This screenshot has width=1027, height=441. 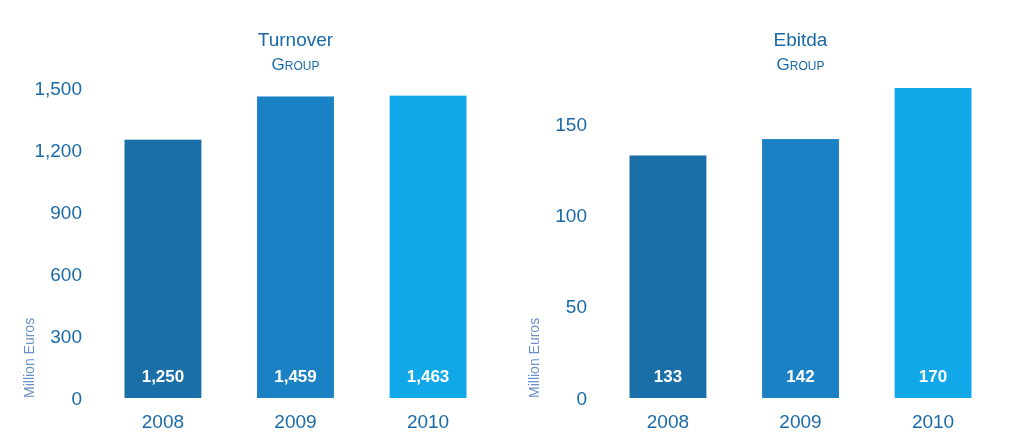 I want to click on y-tick-label: 900, so click(x=66, y=212).